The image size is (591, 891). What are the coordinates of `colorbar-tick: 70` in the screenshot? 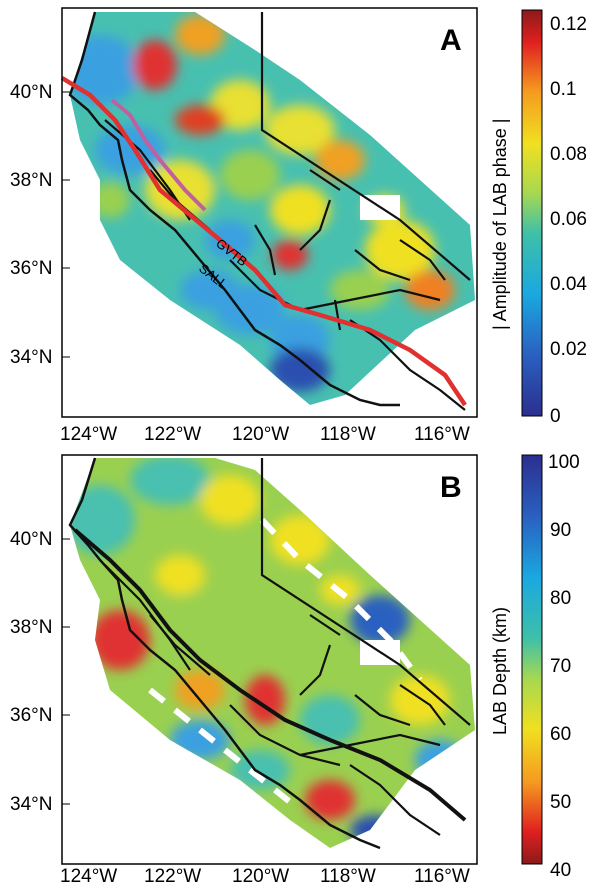 It's located at (560, 666).